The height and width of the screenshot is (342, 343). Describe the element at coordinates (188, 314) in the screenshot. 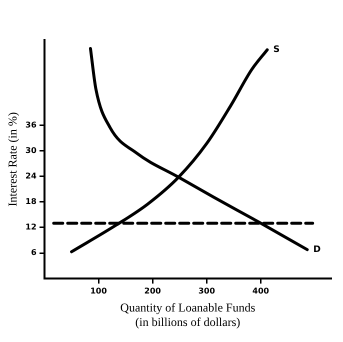

I see `x-axis-title: Quantity of Loanable Funds (in billions of dollars)` at that location.